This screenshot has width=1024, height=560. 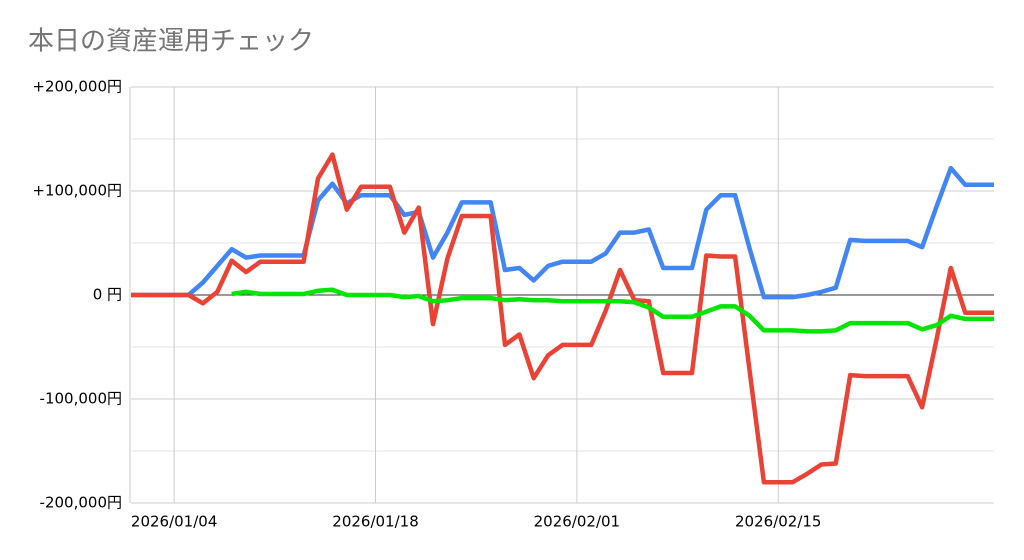 What do you see at coordinates (81, 399) in the screenshot?
I see `y-tick-label: -100,000円` at bounding box center [81, 399].